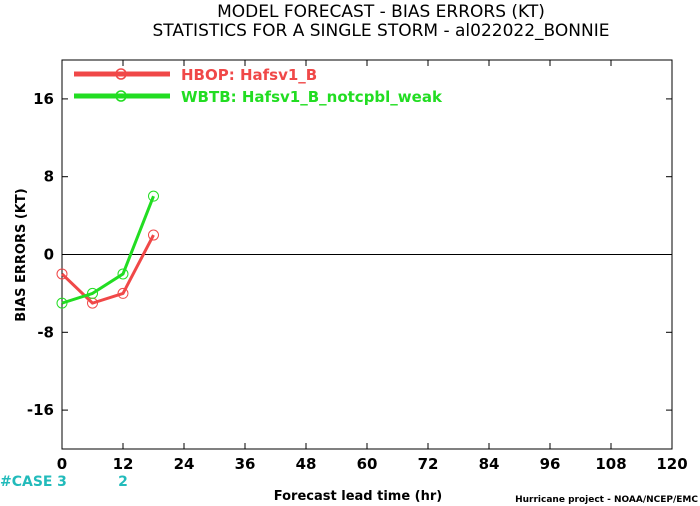  What do you see at coordinates (489, 464) in the screenshot?
I see `x-tick-label: 84` at bounding box center [489, 464].